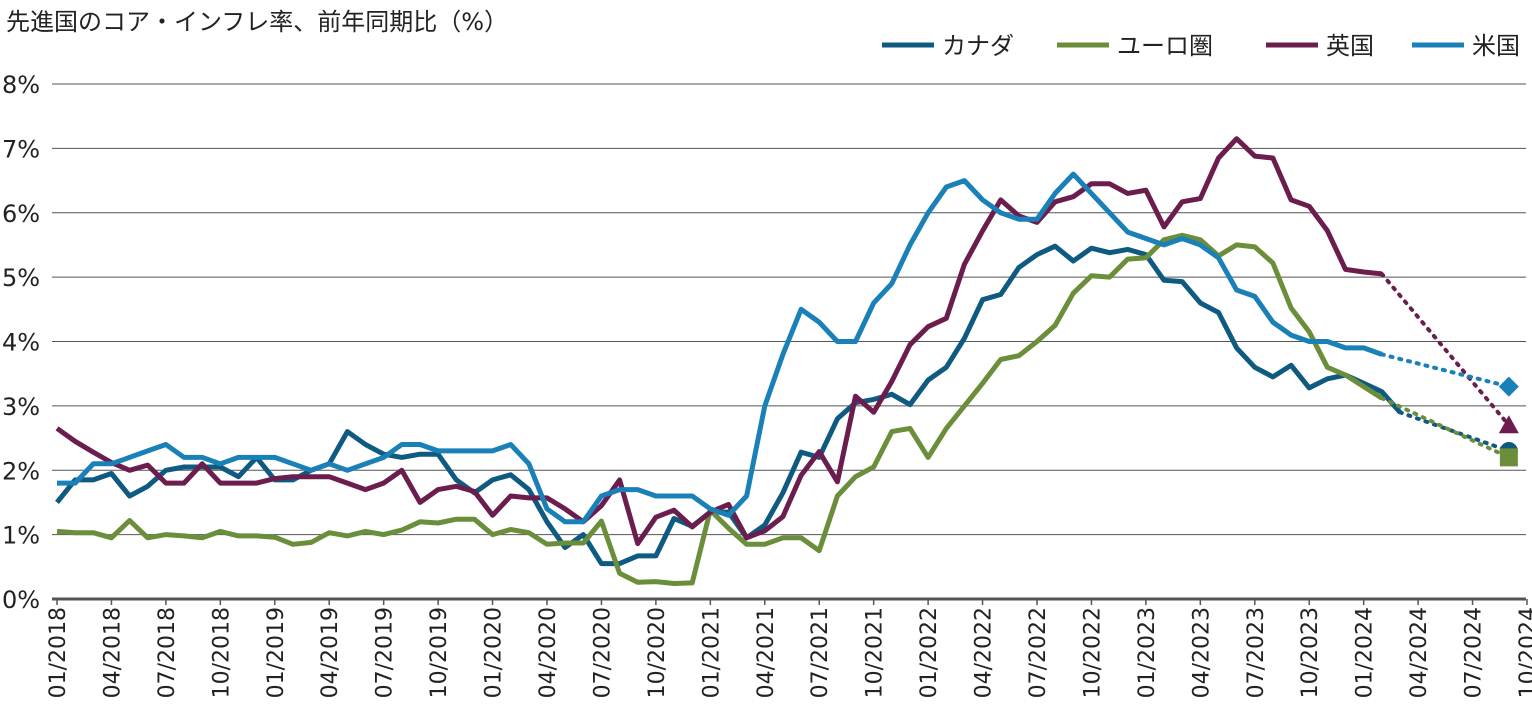 The width and height of the screenshot is (1532, 720). Describe the element at coordinates (984, 652) in the screenshot. I see `x-tick-label: 04/2022` at that location.